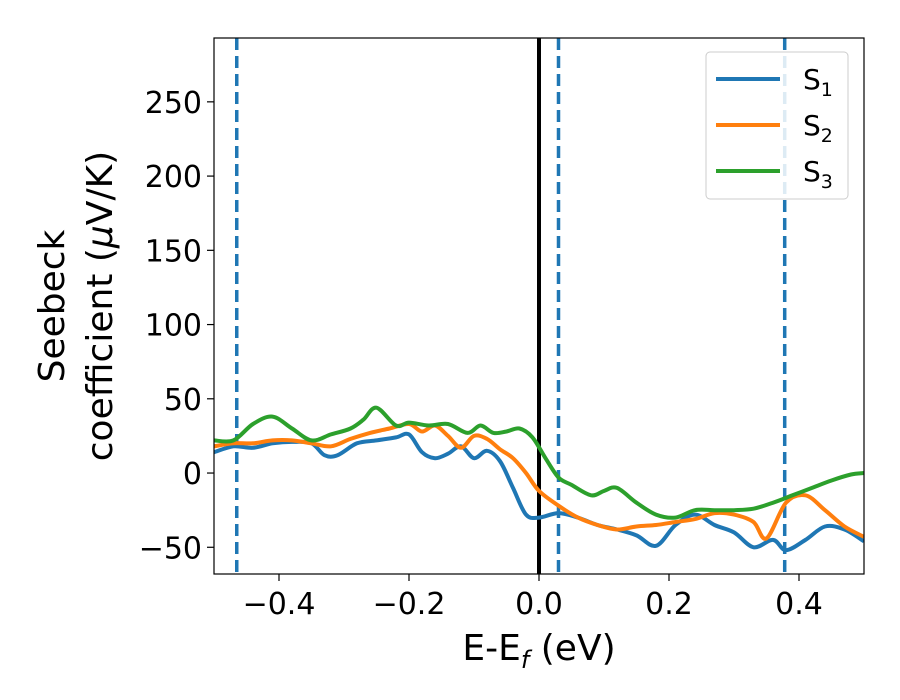  Describe the element at coordinates (192, 474) in the screenshot. I see `y-tick-label: 0` at that location.